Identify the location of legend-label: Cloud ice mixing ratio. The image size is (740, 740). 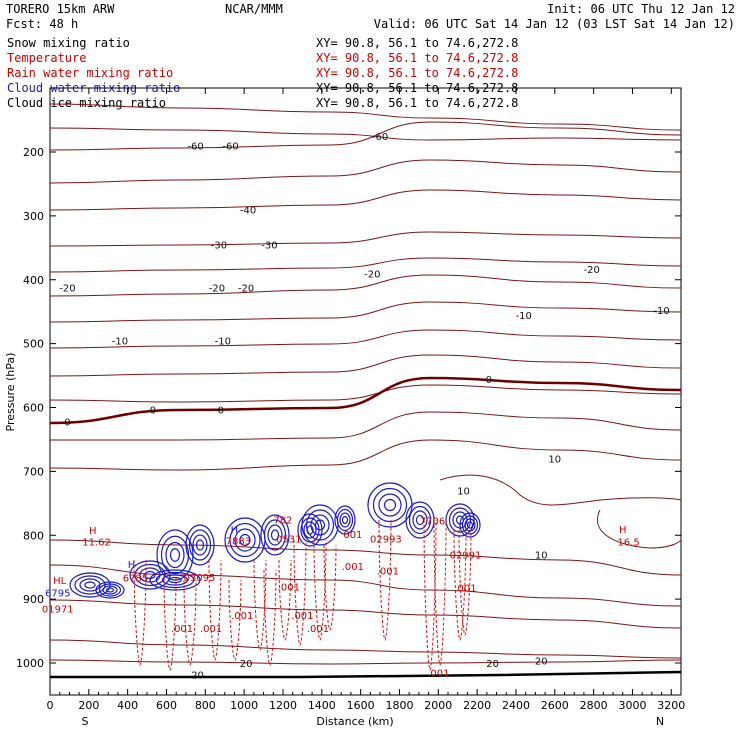
(86, 103).